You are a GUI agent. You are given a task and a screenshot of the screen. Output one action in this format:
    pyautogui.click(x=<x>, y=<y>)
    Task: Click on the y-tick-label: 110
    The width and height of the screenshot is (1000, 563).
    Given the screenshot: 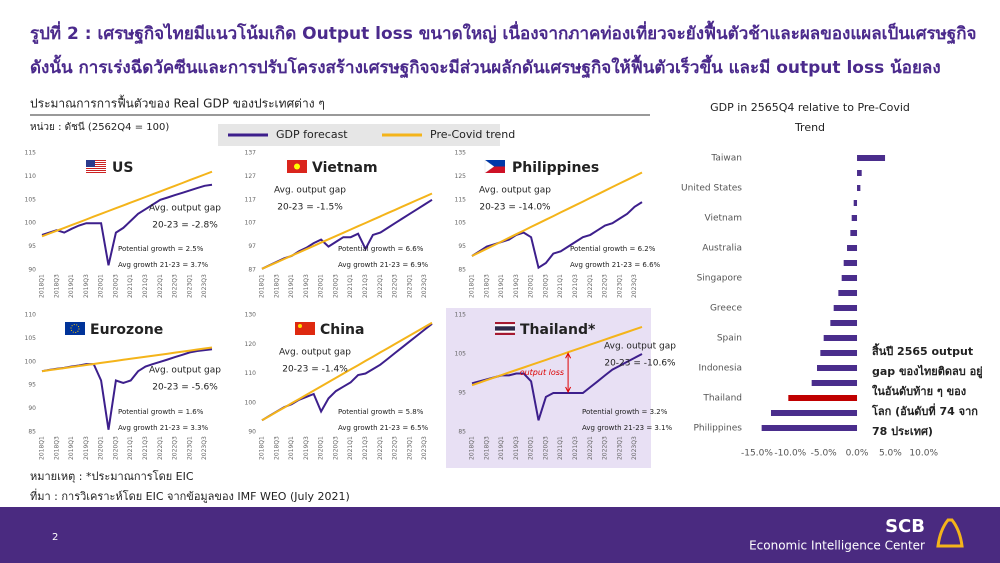 What is the action you would take?
    pyautogui.click(x=251, y=373)
    